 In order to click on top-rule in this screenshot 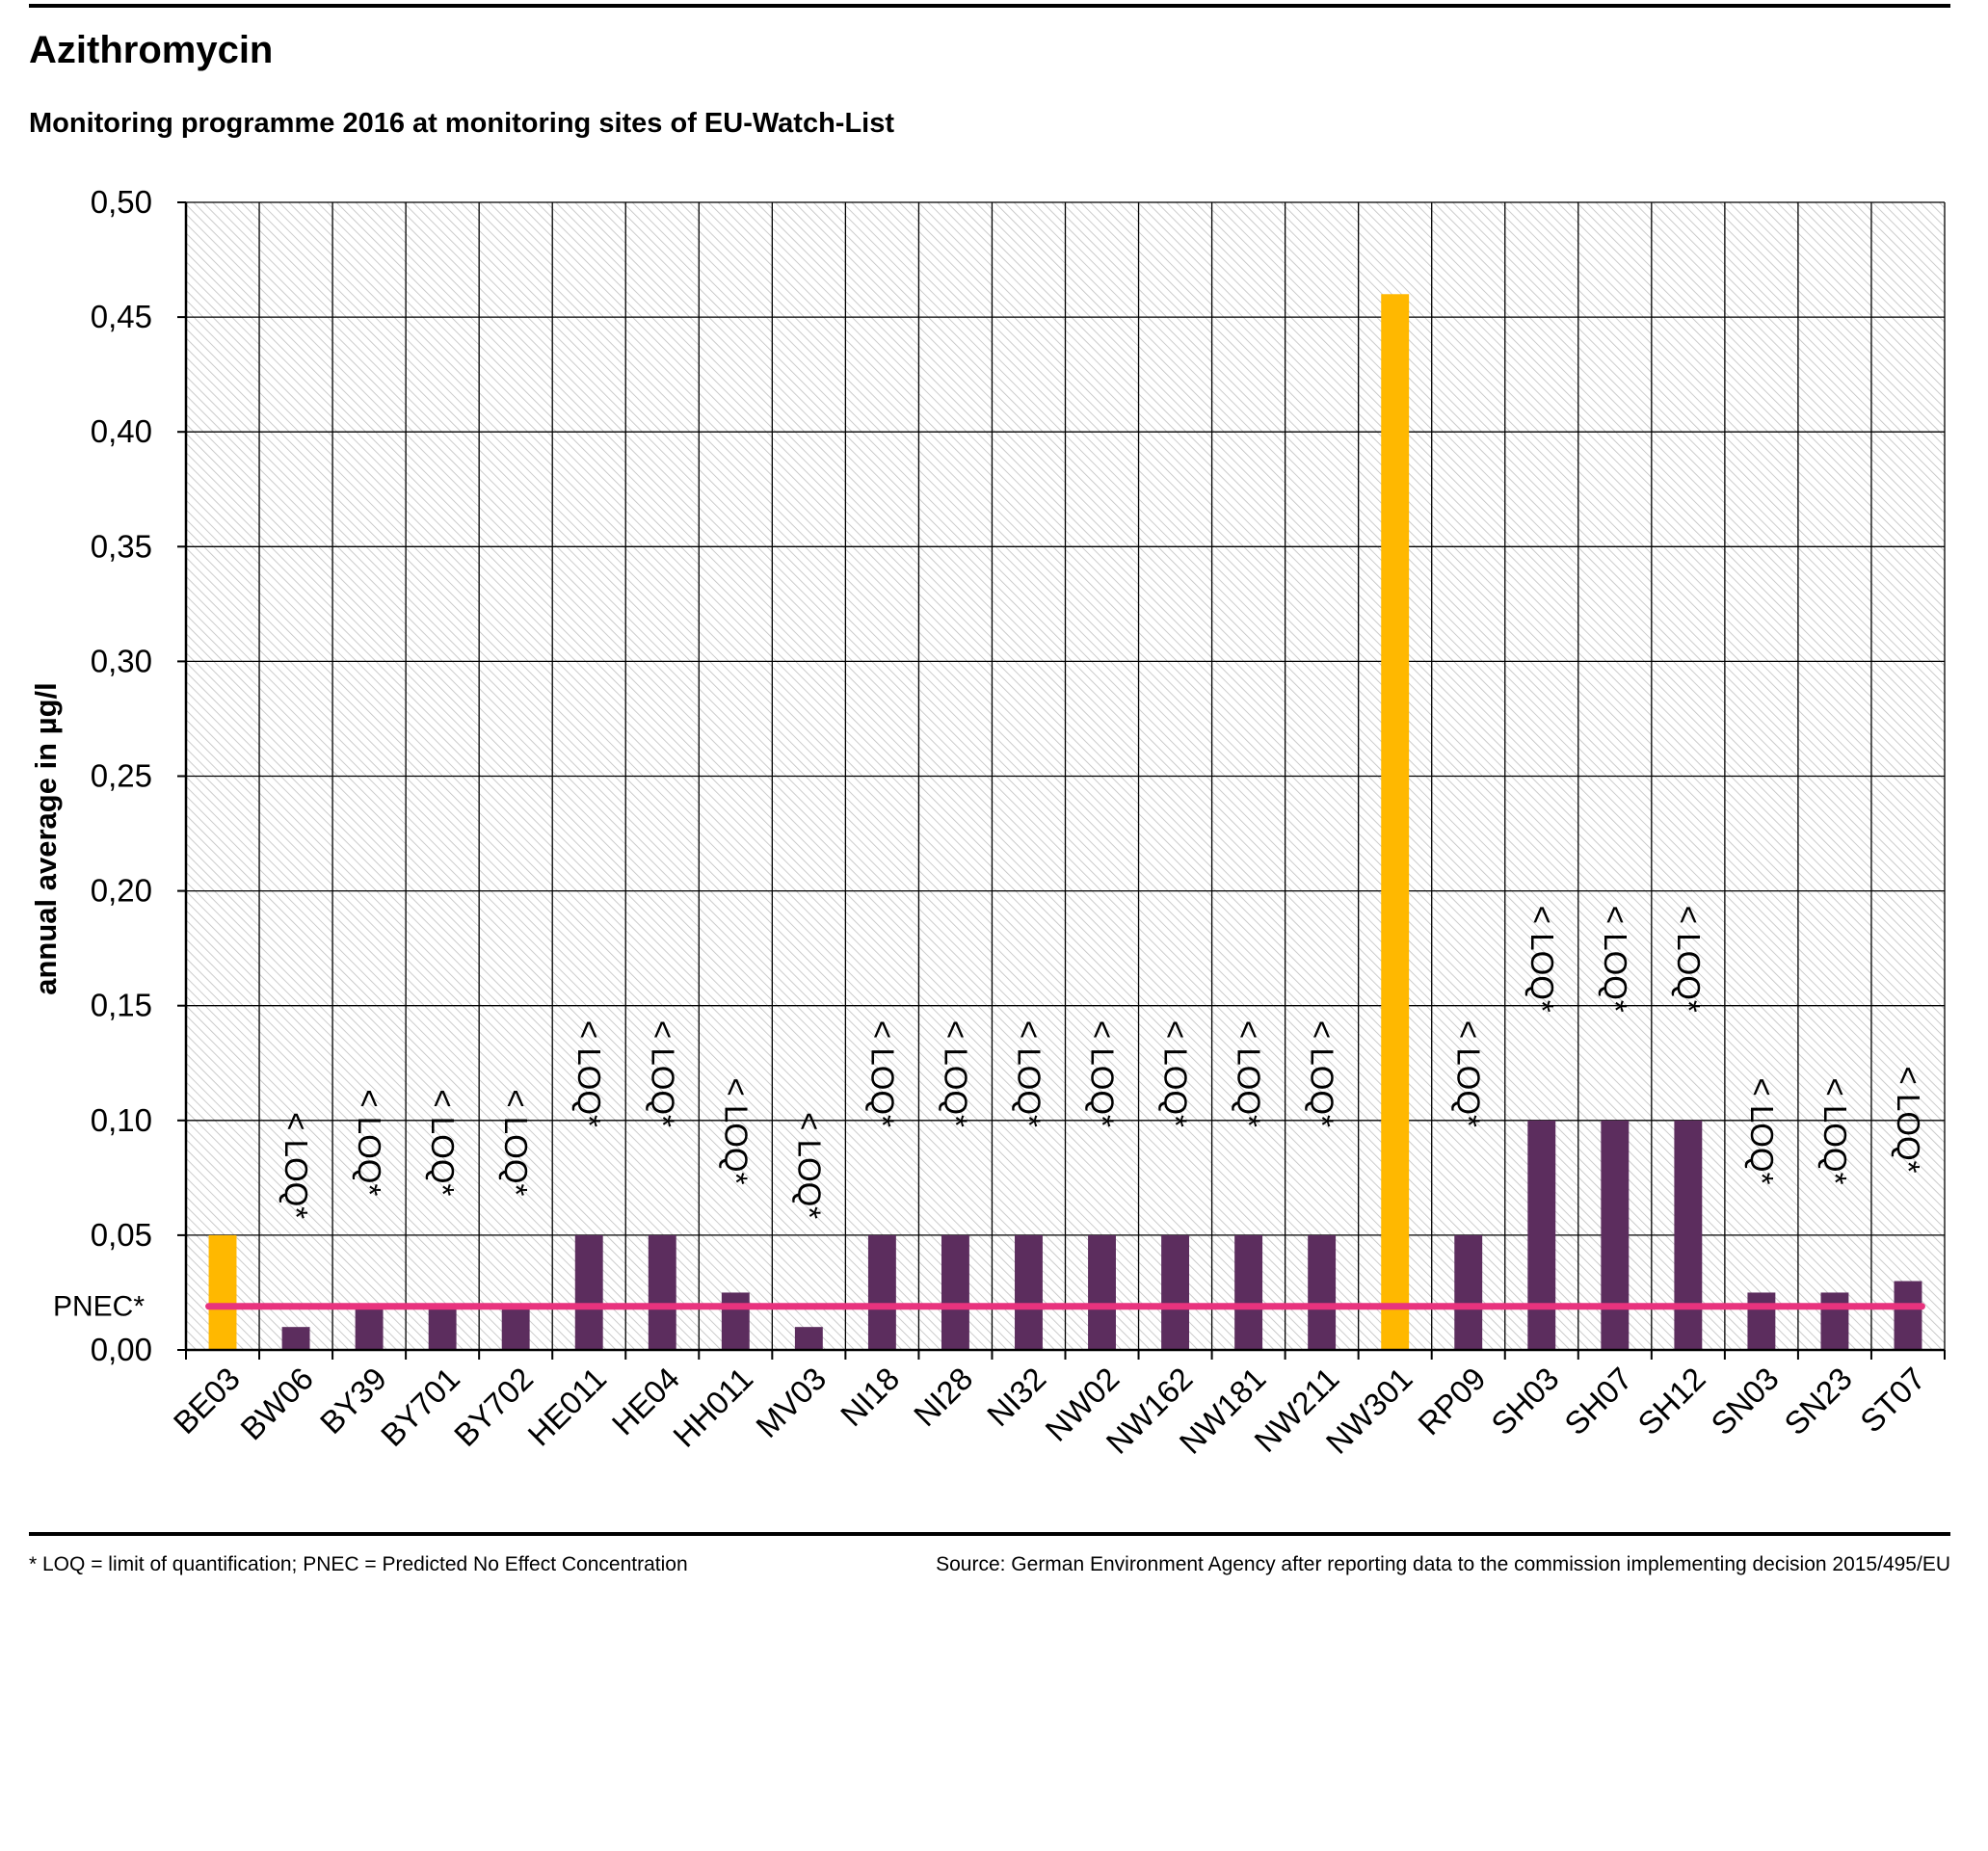, I will do `click(990, 6)`.